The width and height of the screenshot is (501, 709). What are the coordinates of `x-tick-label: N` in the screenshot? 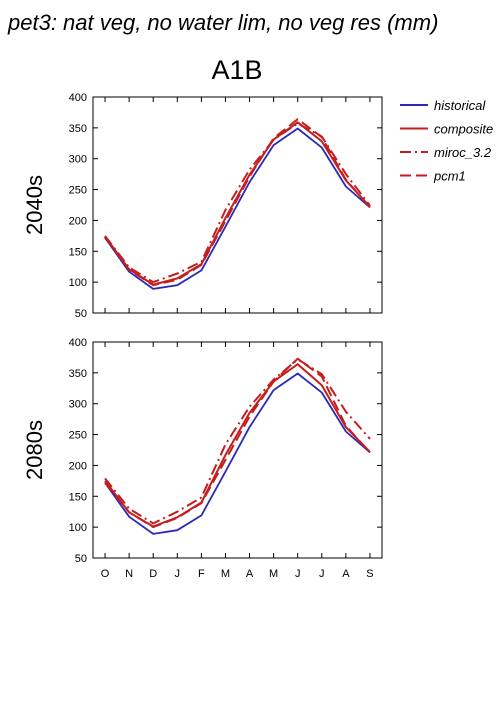 It's located at (129, 574).